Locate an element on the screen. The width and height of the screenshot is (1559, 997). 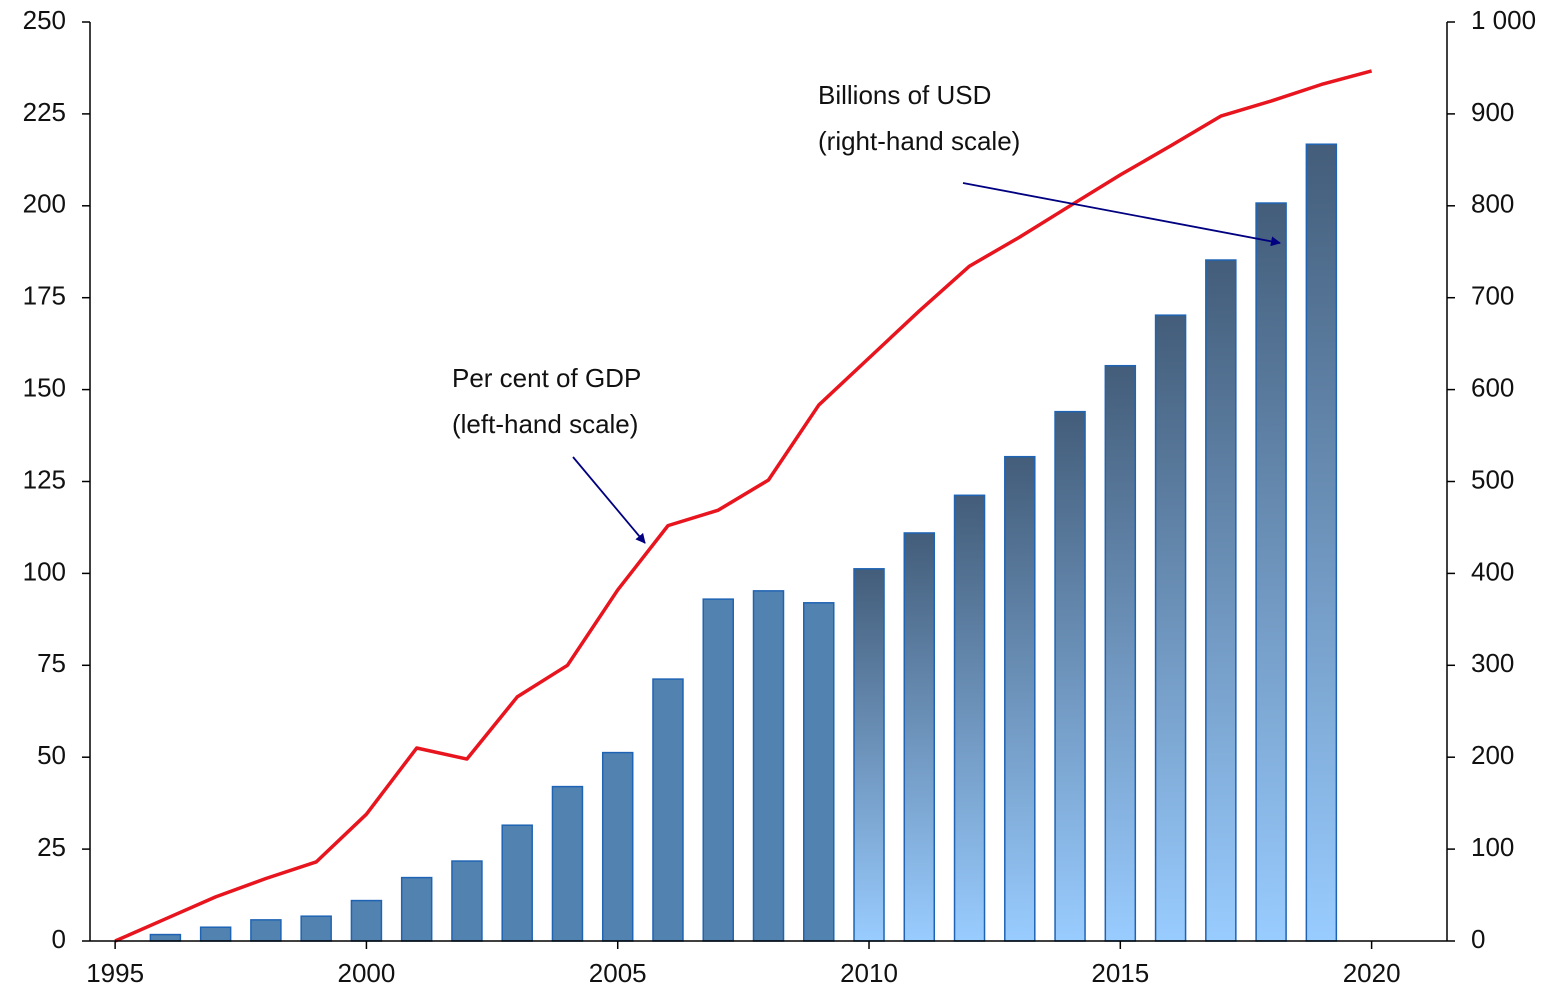
y2-tick-label: 200 is located at coordinates (1492, 755).